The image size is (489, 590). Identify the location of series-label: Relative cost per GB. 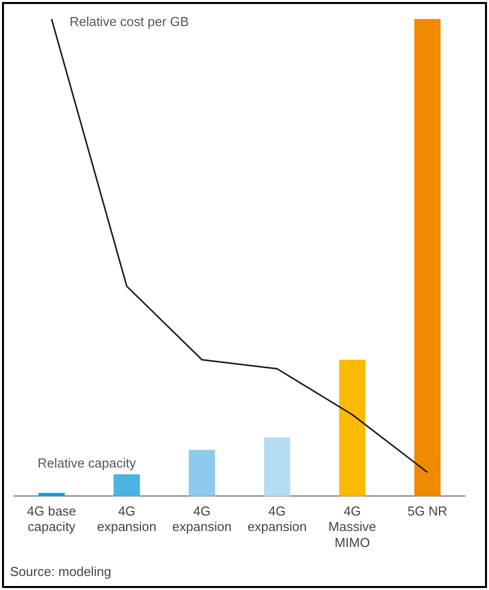
(129, 22).